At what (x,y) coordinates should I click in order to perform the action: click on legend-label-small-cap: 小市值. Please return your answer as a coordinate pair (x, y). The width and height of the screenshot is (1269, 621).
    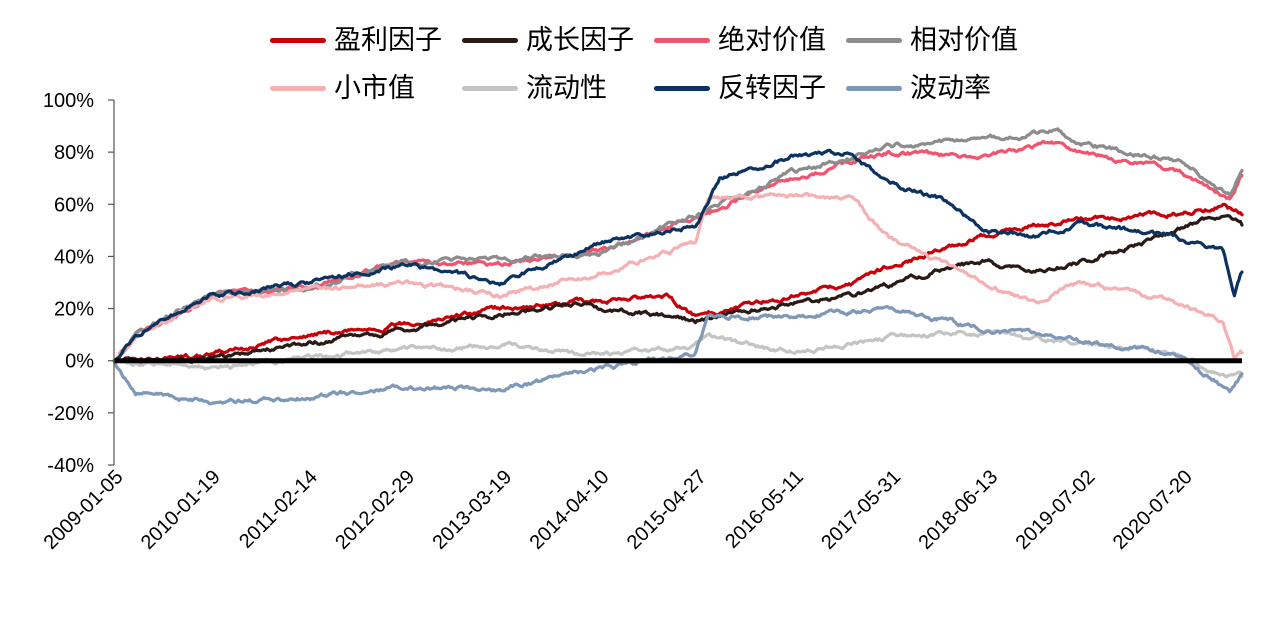
    Looking at the image, I should click on (374, 88).